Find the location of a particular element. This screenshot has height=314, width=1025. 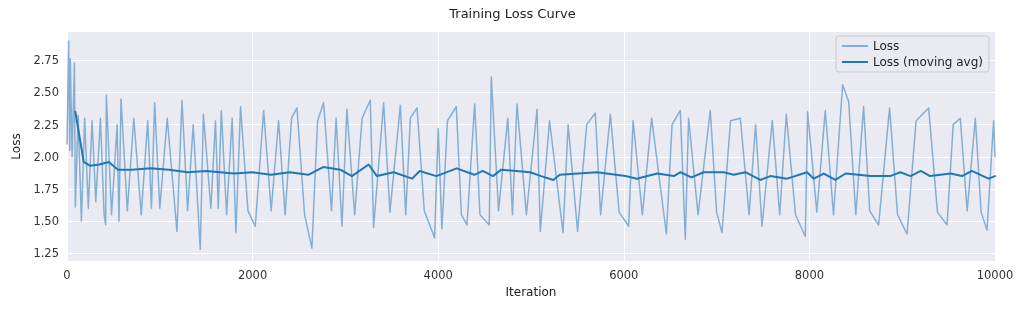

x-tick-label: 2000 is located at coordinates (252, 275).